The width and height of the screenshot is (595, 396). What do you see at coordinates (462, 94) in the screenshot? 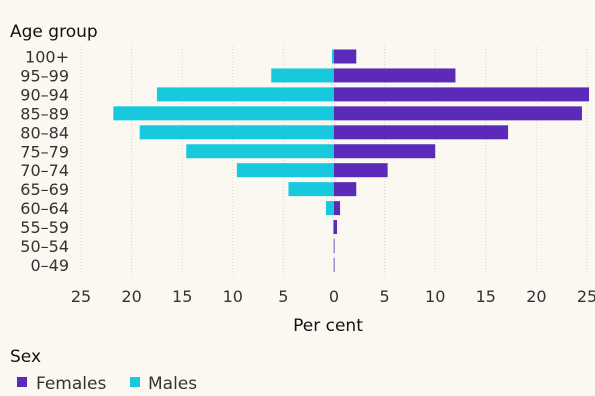
I see `bar-females-90–94` at bounding box center [462, 94].